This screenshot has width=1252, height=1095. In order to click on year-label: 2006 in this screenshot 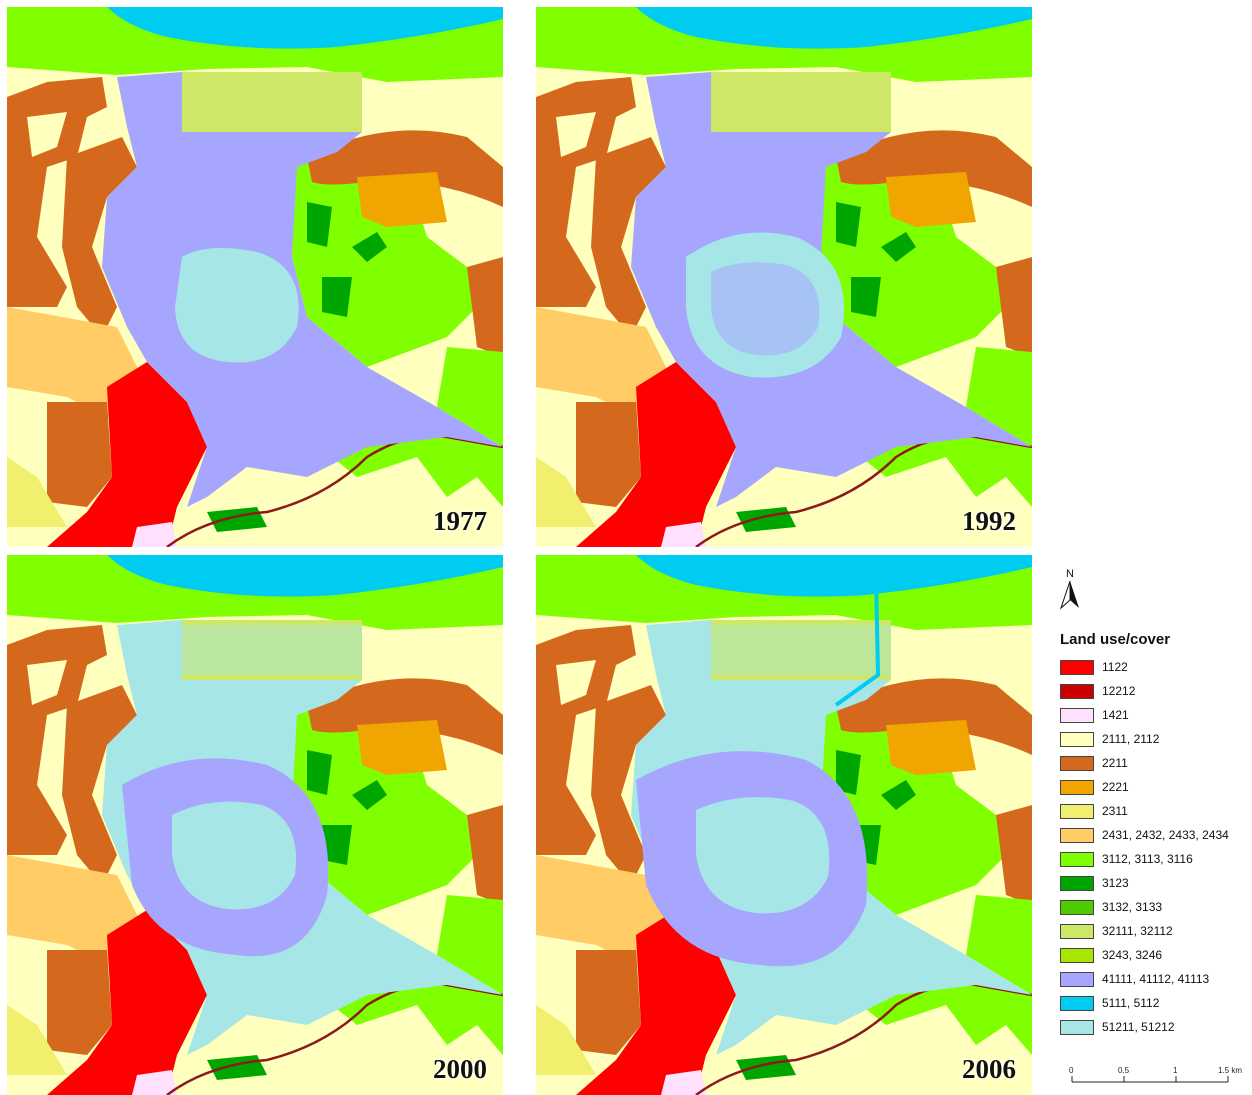, I will do `click(989, 1069)`.